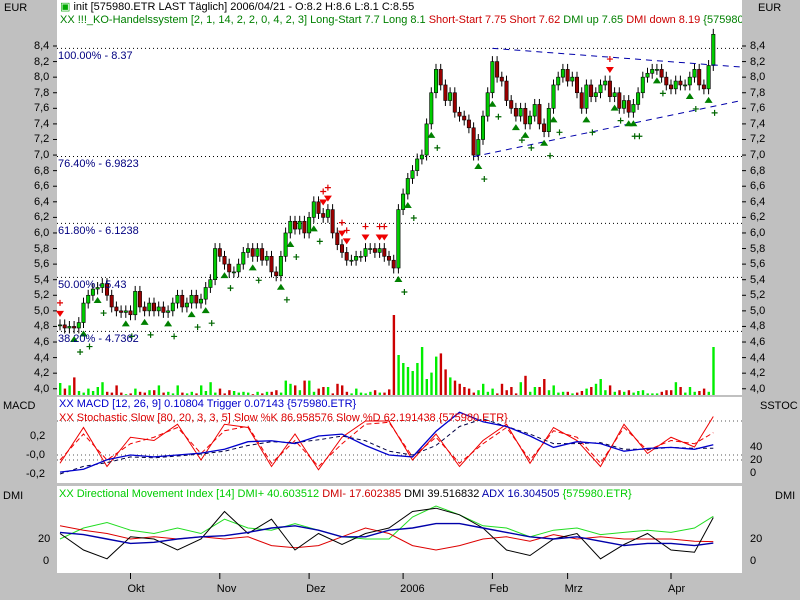  I want to click on price-tick-right: 7,0, so click(758, 155).